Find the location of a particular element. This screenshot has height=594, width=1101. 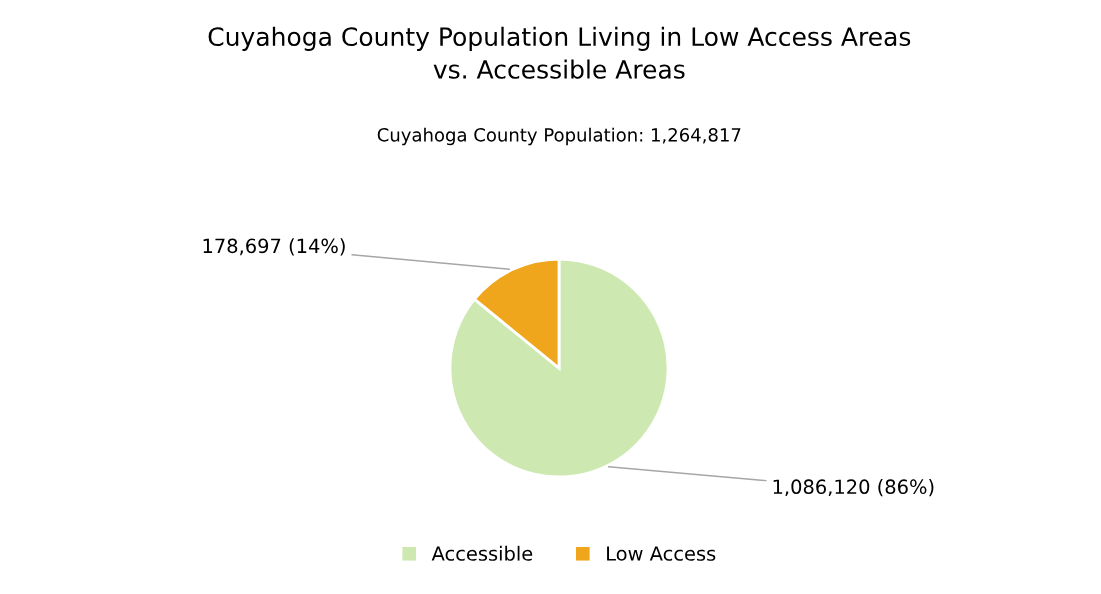

chart-subtitle: Cuyahoga County Population: 1,264,817 is located at coordinates (559, 136).